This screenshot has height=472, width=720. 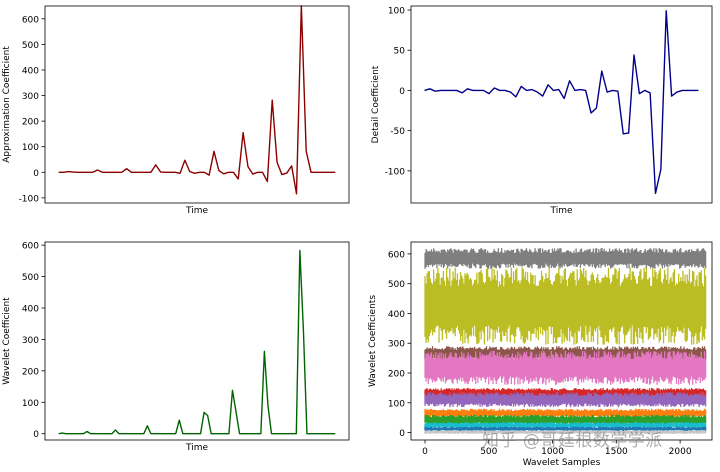 I want to click on wavelet-ytick-label: 0, so click(x=36, y=435).